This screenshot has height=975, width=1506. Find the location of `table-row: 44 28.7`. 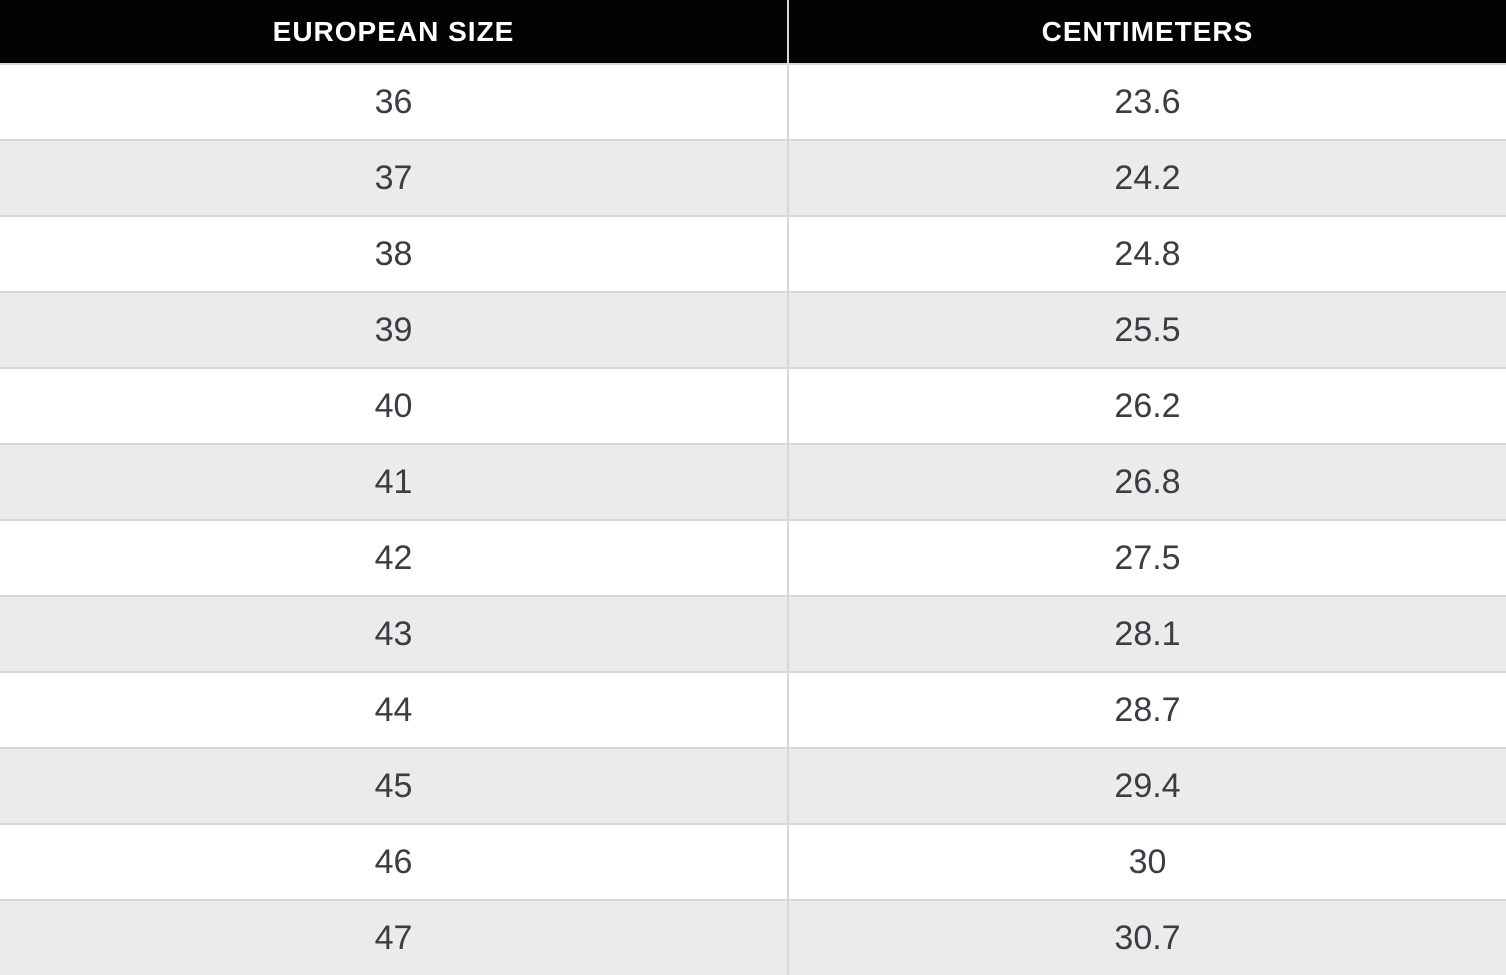

table-row: 44 28.7 is located at coordinates (753, 709).